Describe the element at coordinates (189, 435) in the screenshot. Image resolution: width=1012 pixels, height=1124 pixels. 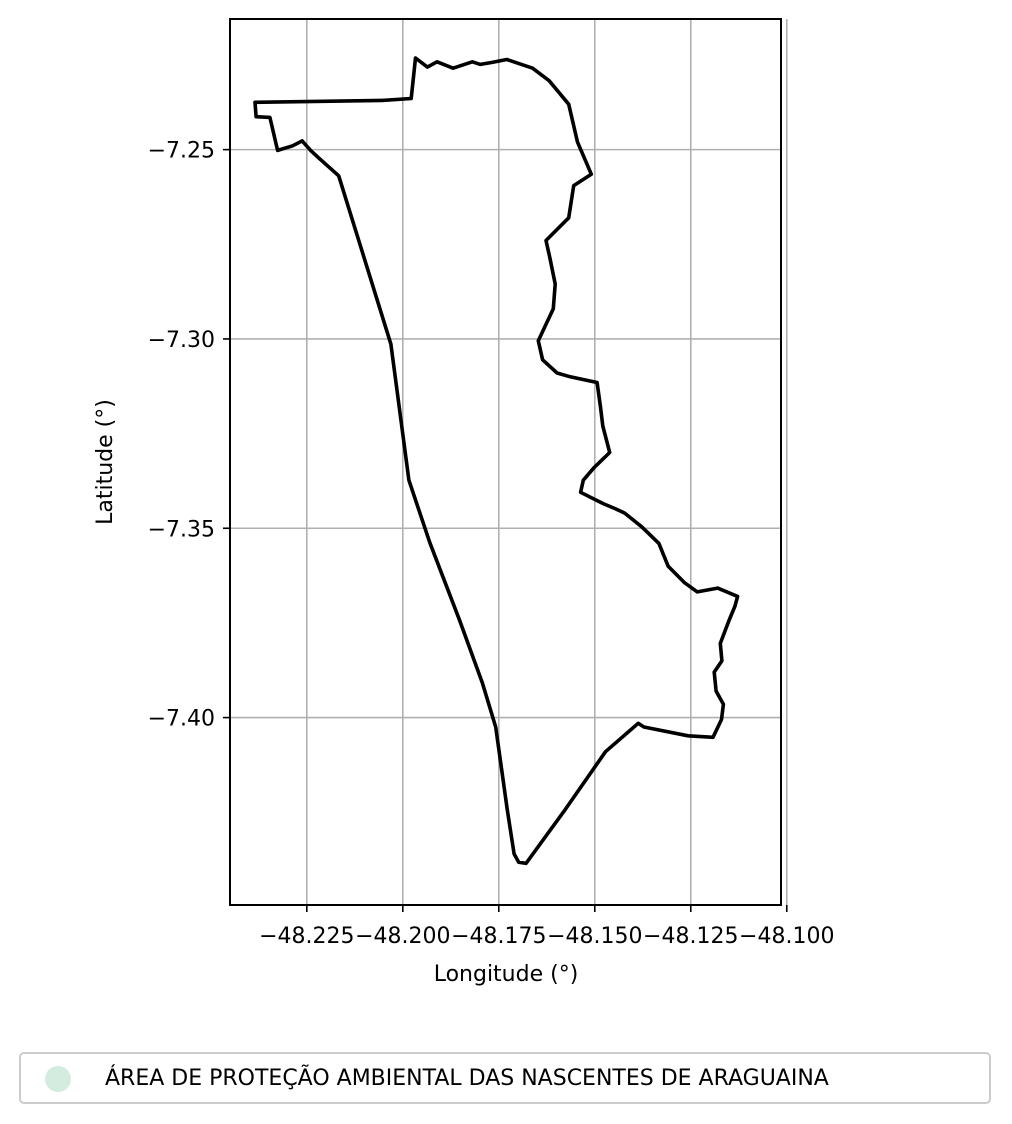
I see `y-axis-ticks: −7.25 −7.30 −7.35 −7.40` at that location.